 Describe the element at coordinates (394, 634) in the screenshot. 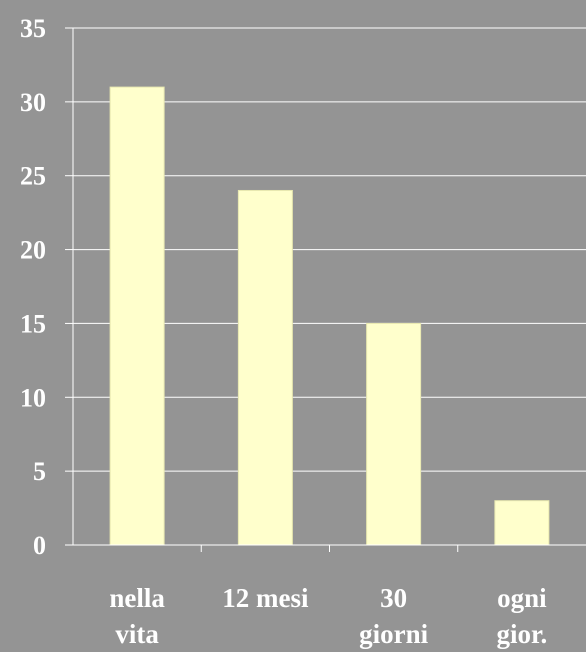

I see `x-category-label: giorni` at that location.